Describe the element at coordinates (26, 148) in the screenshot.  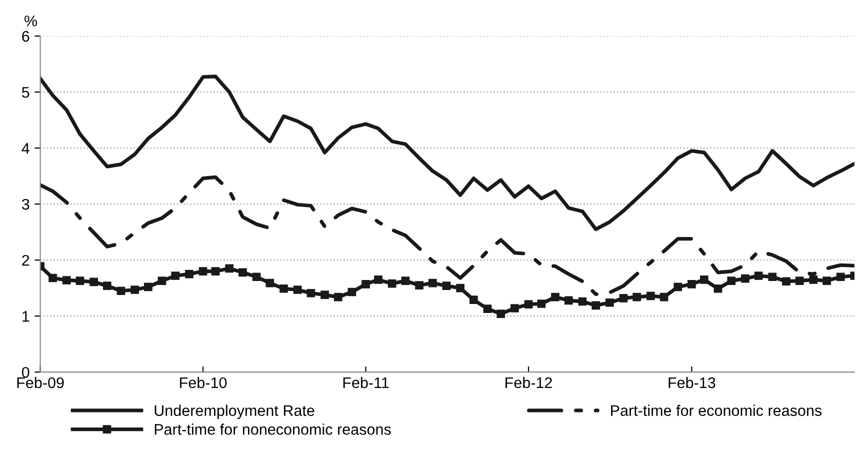
I see `y-tick-label: 4` at that location.